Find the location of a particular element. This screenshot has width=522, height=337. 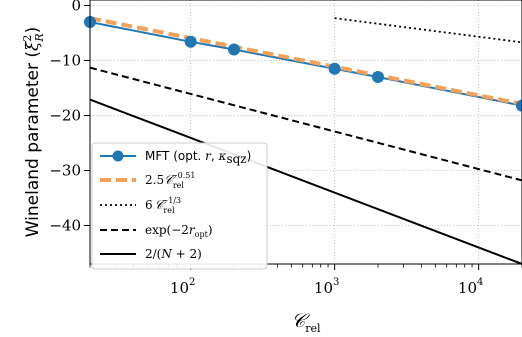

legend-entry-fit: 2.5𝒞rel−0.51 is located at coordinates (147, 180).